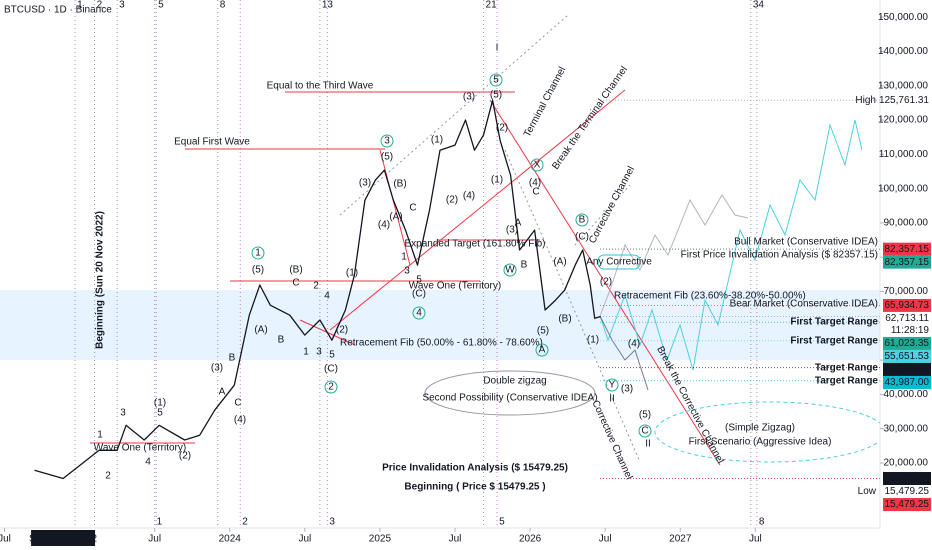 The image size is (932, 550). I want to click on annotation: Retracement Fib (23.60%-38.20%-50.00%), so click(710, 296).